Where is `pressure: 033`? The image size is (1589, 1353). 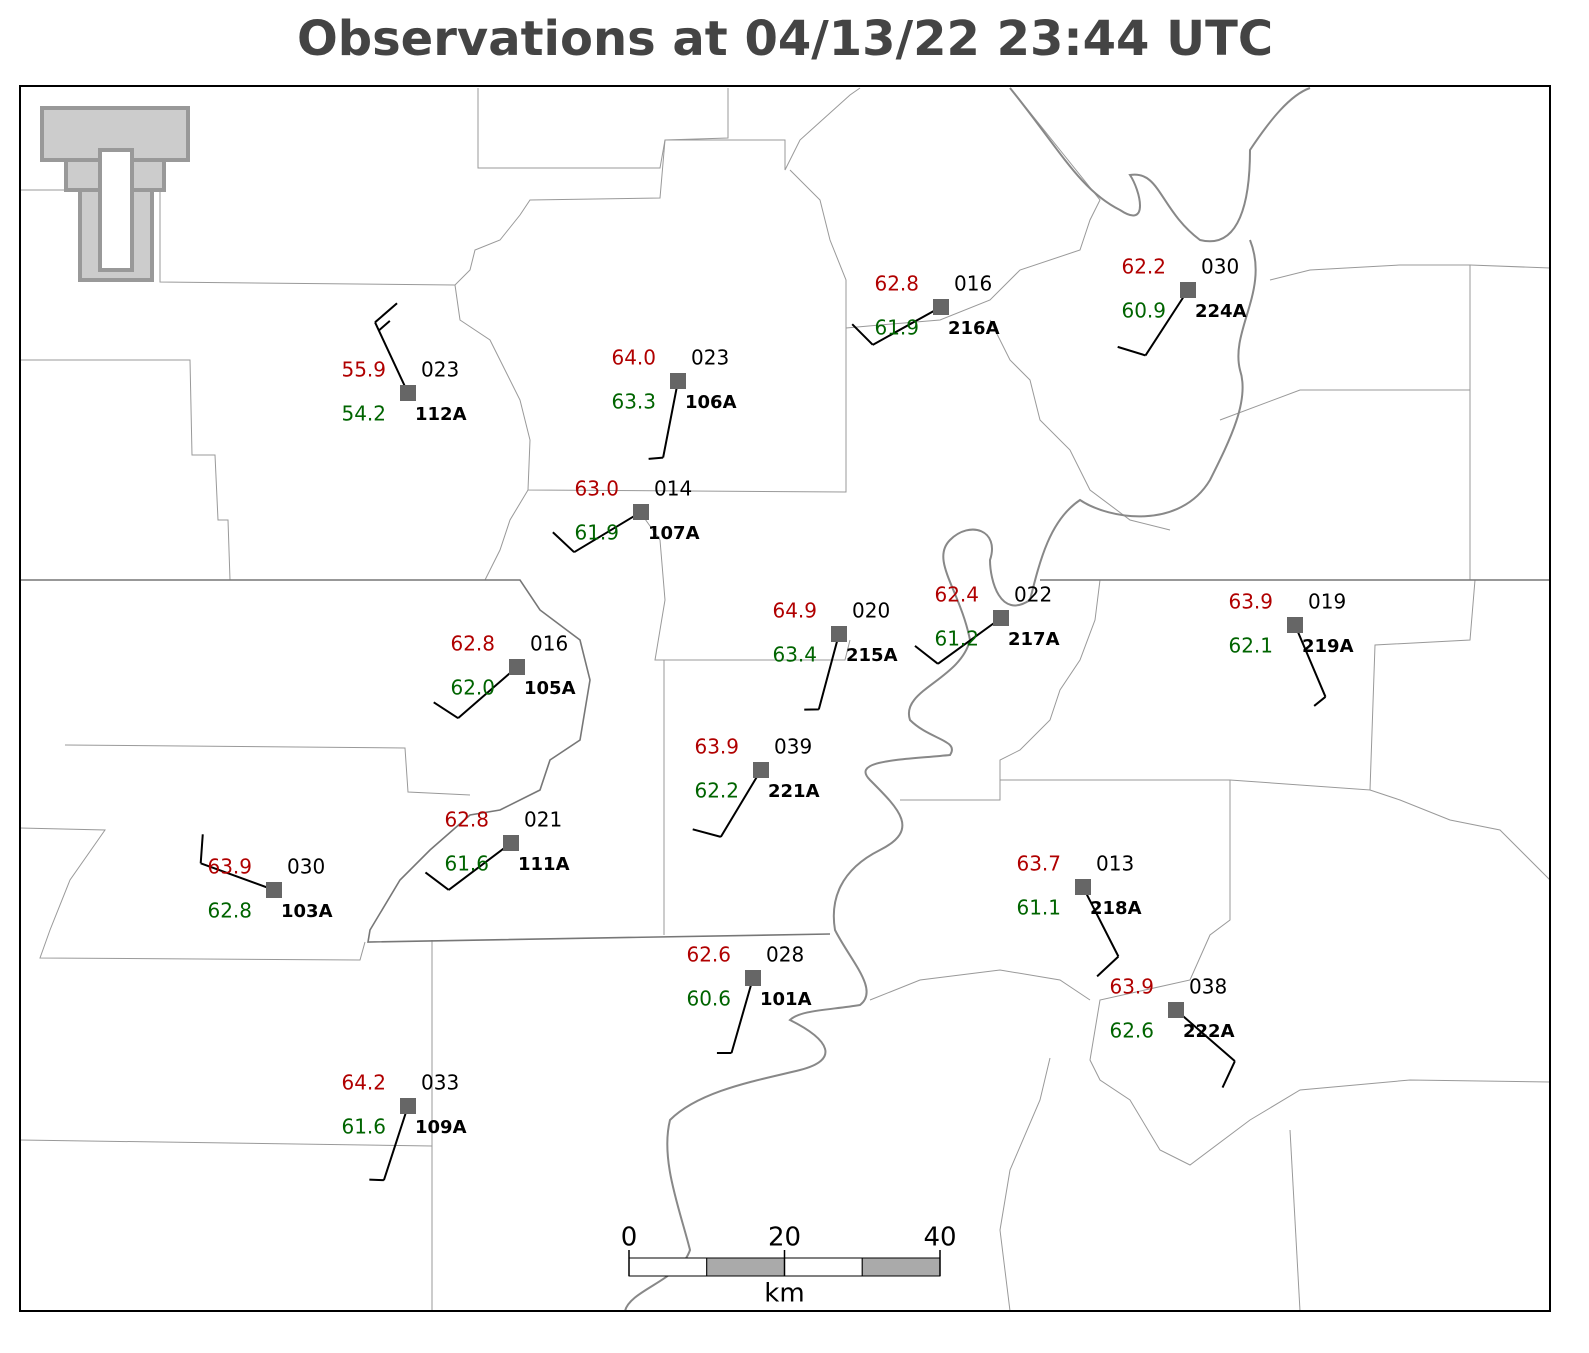 pressure: 033 is located at coordinates (440, 1083).